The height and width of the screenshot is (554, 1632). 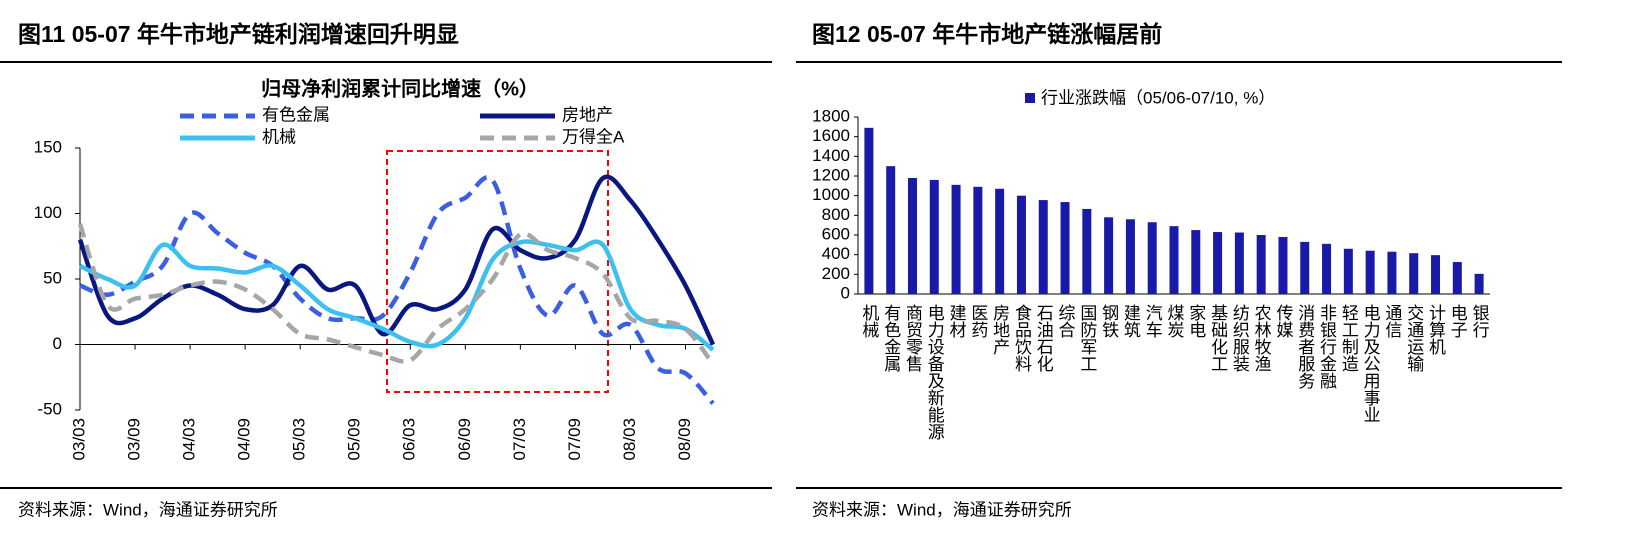 What do you see at coordinates (957, 321) in the screenshot?
I see `x-tick-label: 建材` at bounding box center [957, 321].